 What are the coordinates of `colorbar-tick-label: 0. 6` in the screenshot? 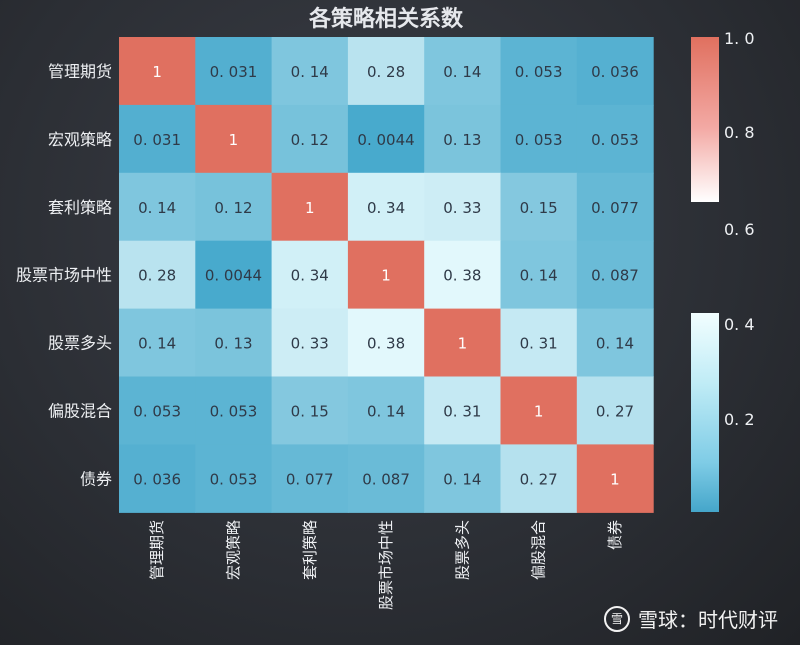 It's located at (739, 229).